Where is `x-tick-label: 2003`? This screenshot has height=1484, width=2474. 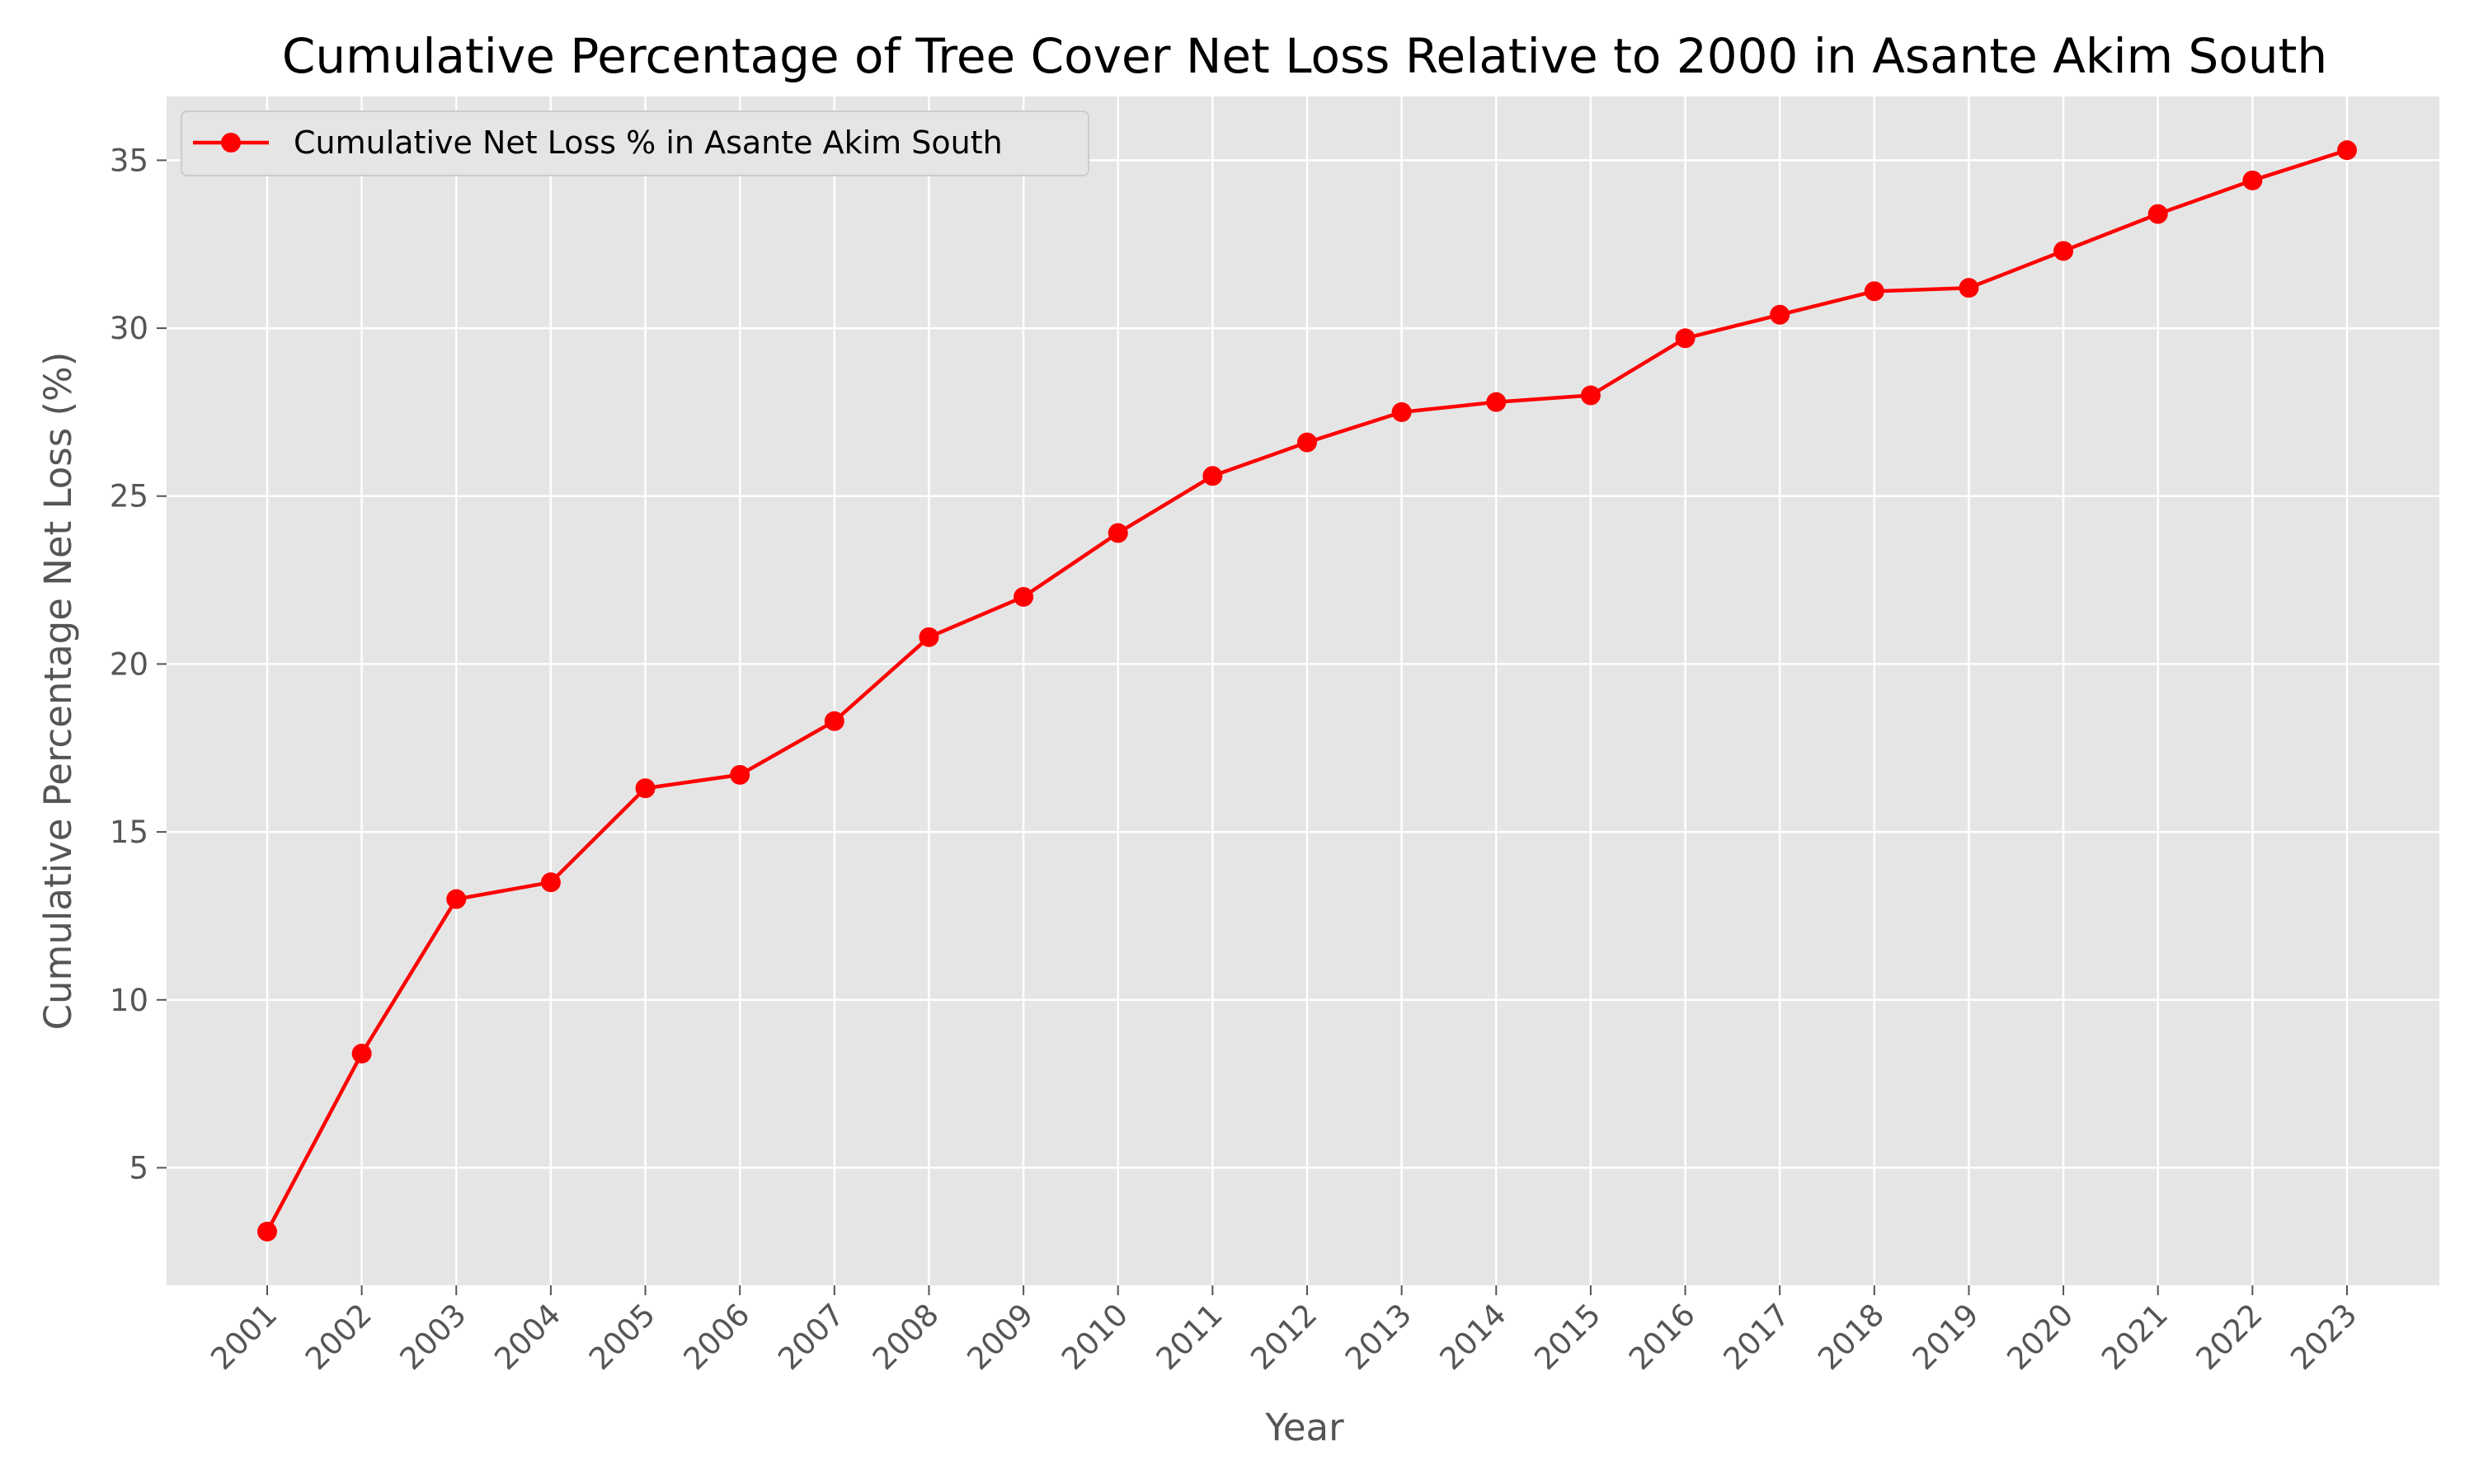 x-tick-label: 2003 is located at coordinates (433, 1337).